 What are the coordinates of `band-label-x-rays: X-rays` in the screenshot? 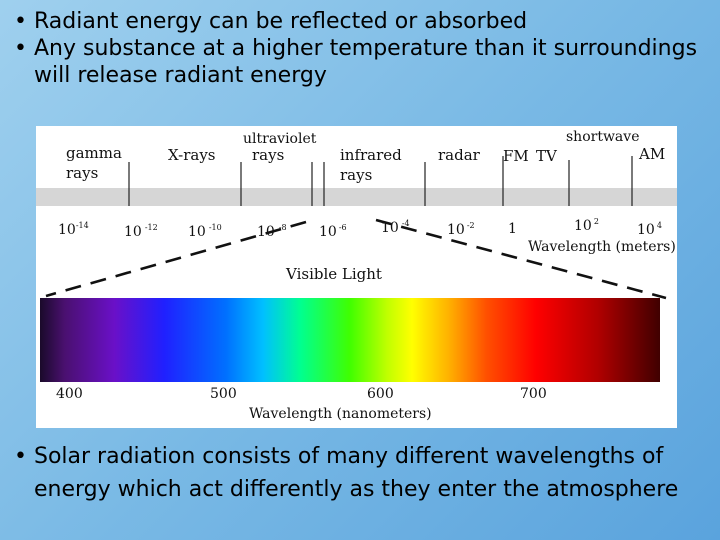 It's located at (192, 155).